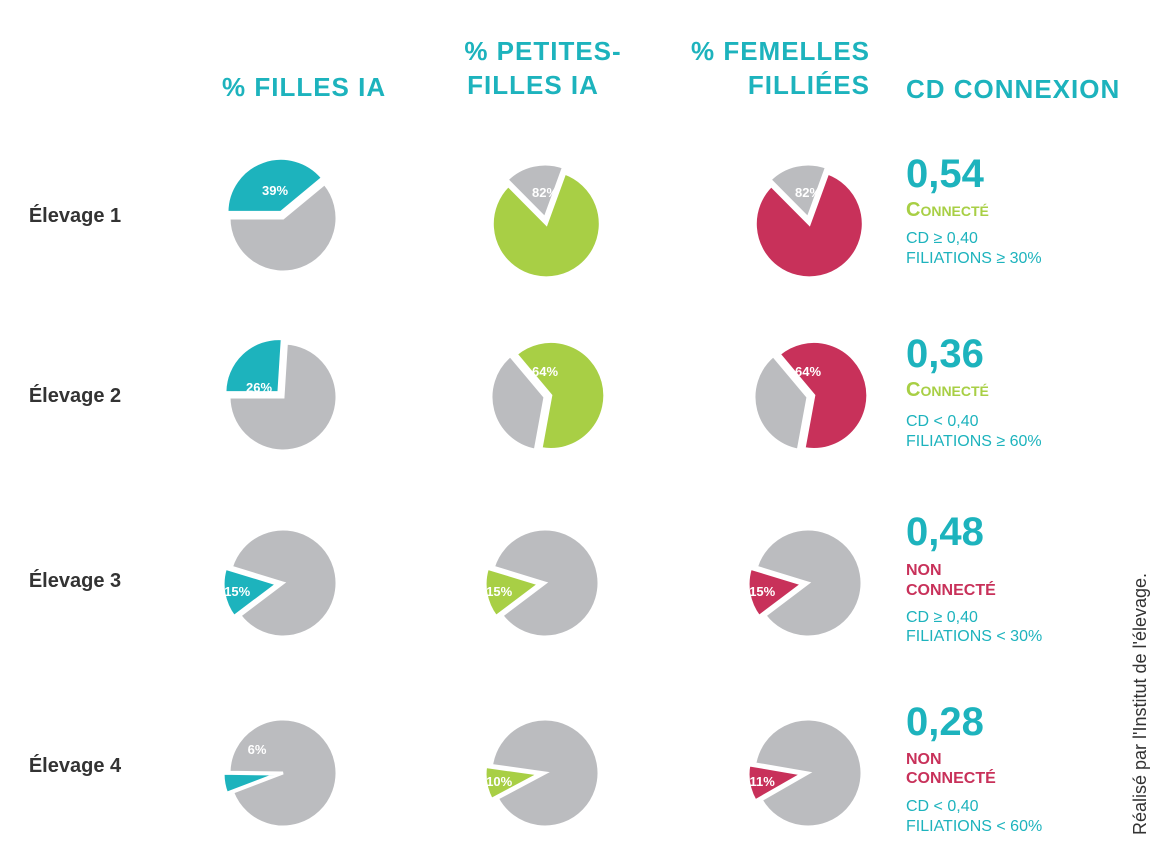  Describe the element at coordinates (780, 51) in the screenshot. I see `header-femelles-line1: % FEMELLES` at that location.